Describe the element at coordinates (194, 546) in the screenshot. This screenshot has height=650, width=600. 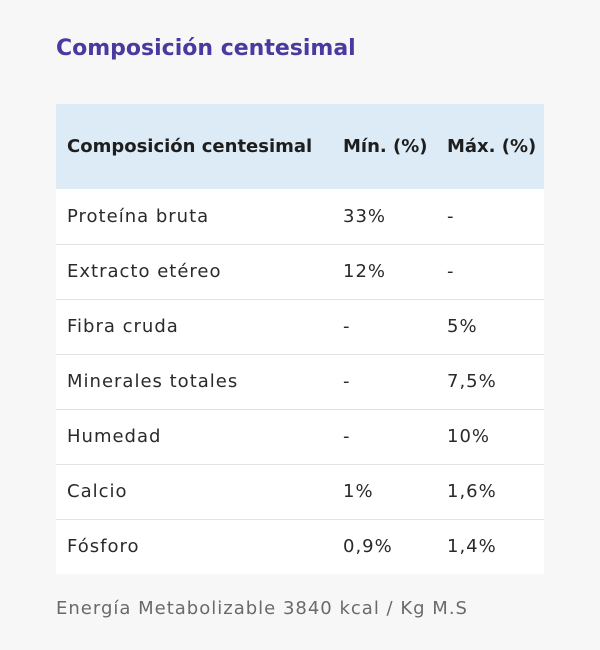
I see `cell-component: Fósforo` at that location.